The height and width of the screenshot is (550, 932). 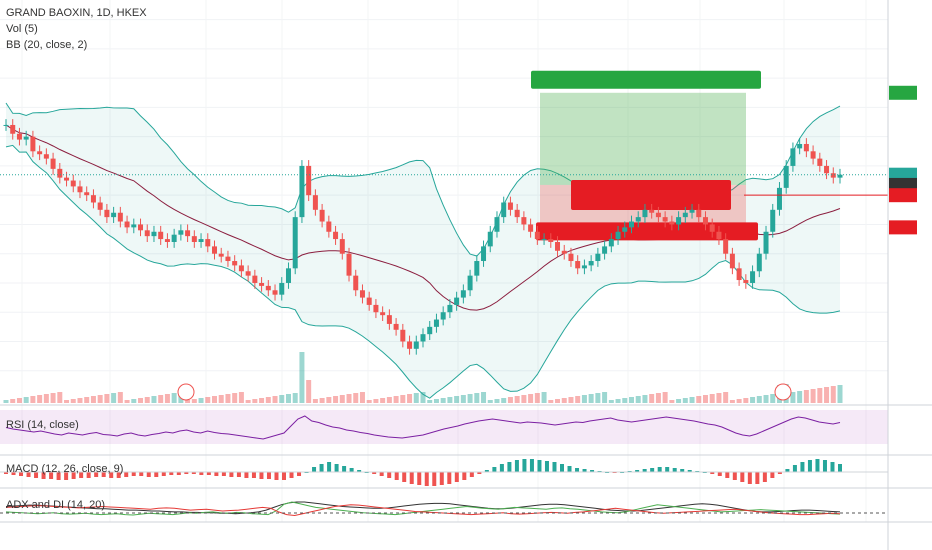 I want to click on bb-indicator-label: BB (20, close, 2), so click(x=46, y=45).